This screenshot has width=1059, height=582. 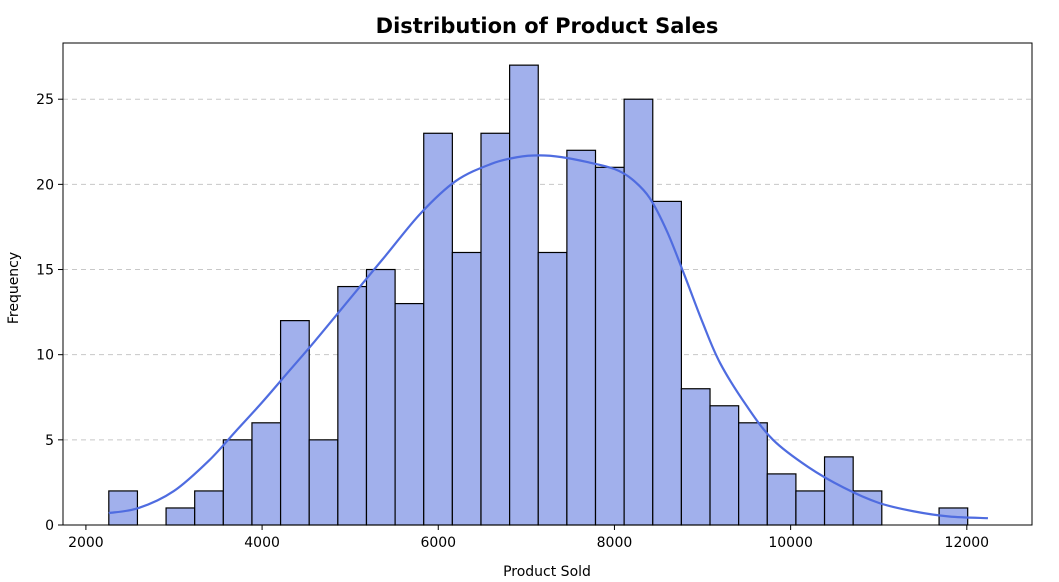 What do you see at coordinates (790, 543) in the screenshot?
I see `x-tick-label: 10000` at bounding box center [790, 543].